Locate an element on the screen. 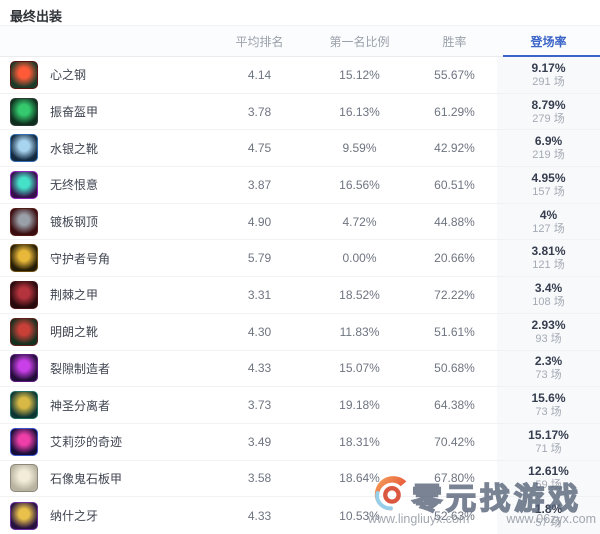 This screenshot has width=600, height=534. games-count: 157 场 is located at coordinates (548, 191).